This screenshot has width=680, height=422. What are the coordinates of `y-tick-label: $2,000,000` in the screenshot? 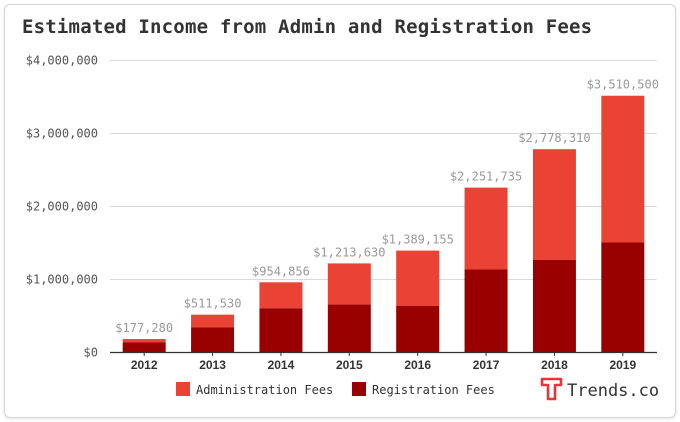 It's located at (62, 207).